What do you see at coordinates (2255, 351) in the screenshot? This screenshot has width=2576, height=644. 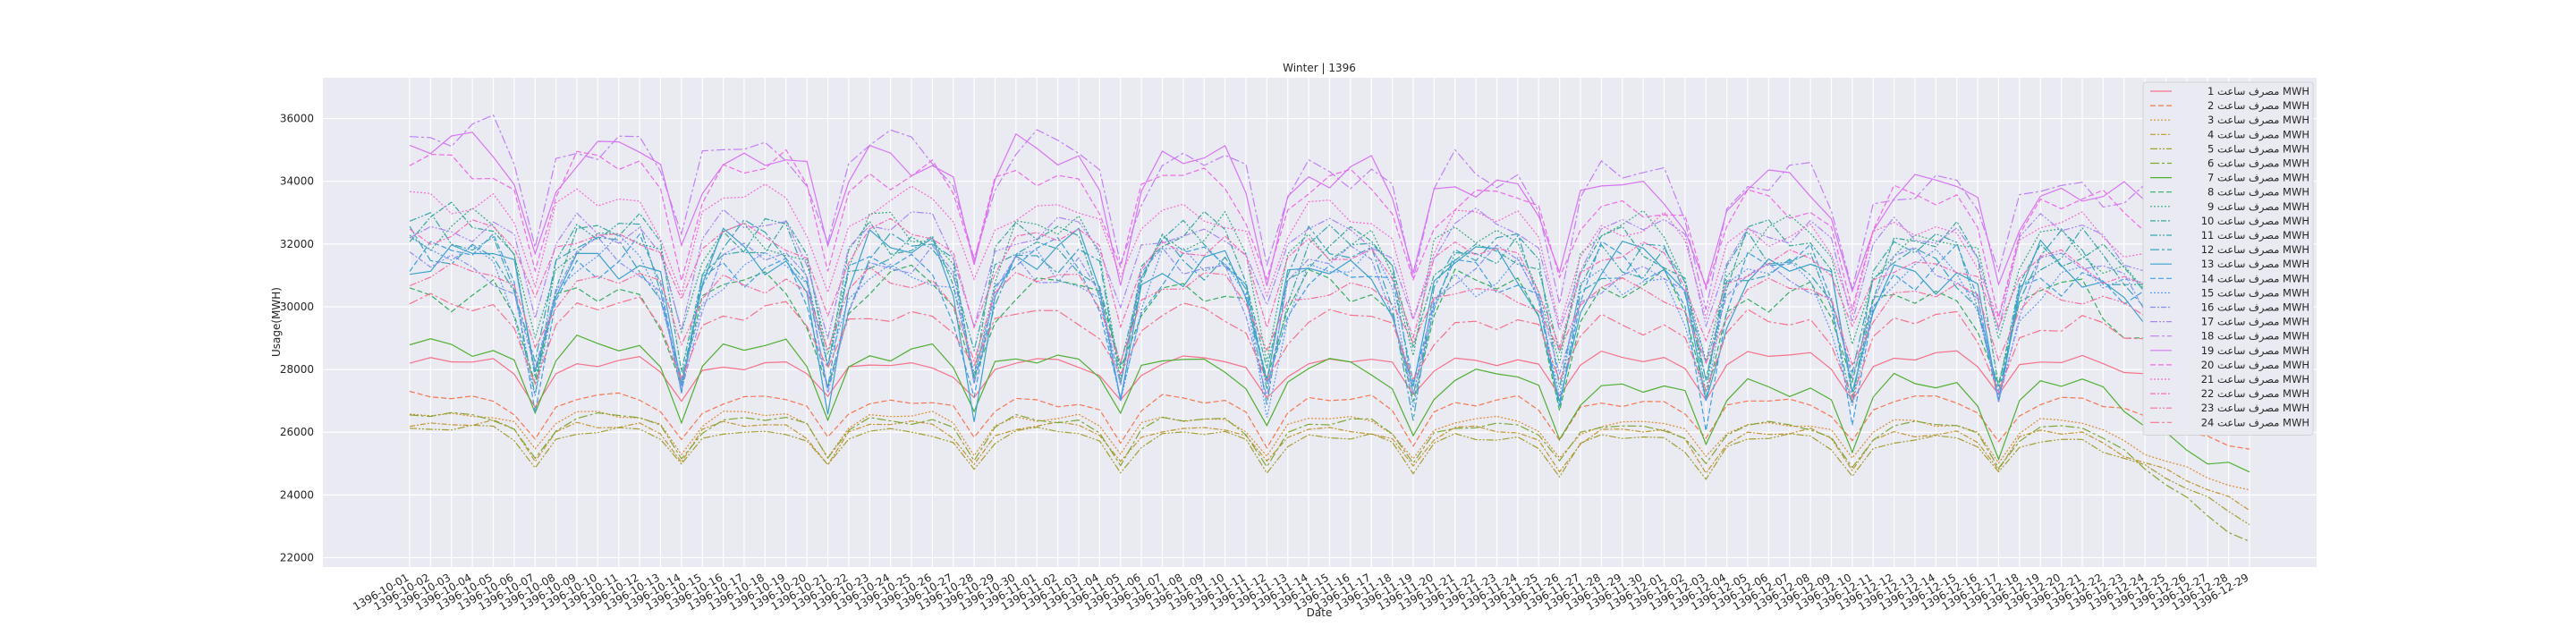 I see `legend-label: مصرف ساعت 19 MWH` at bounding box center [2255, 351].